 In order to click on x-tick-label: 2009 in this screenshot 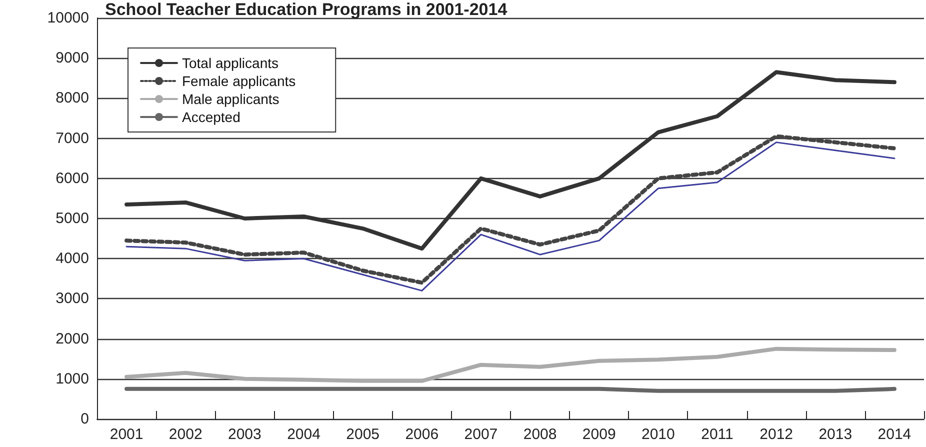, I will do `click(599, 434)`.